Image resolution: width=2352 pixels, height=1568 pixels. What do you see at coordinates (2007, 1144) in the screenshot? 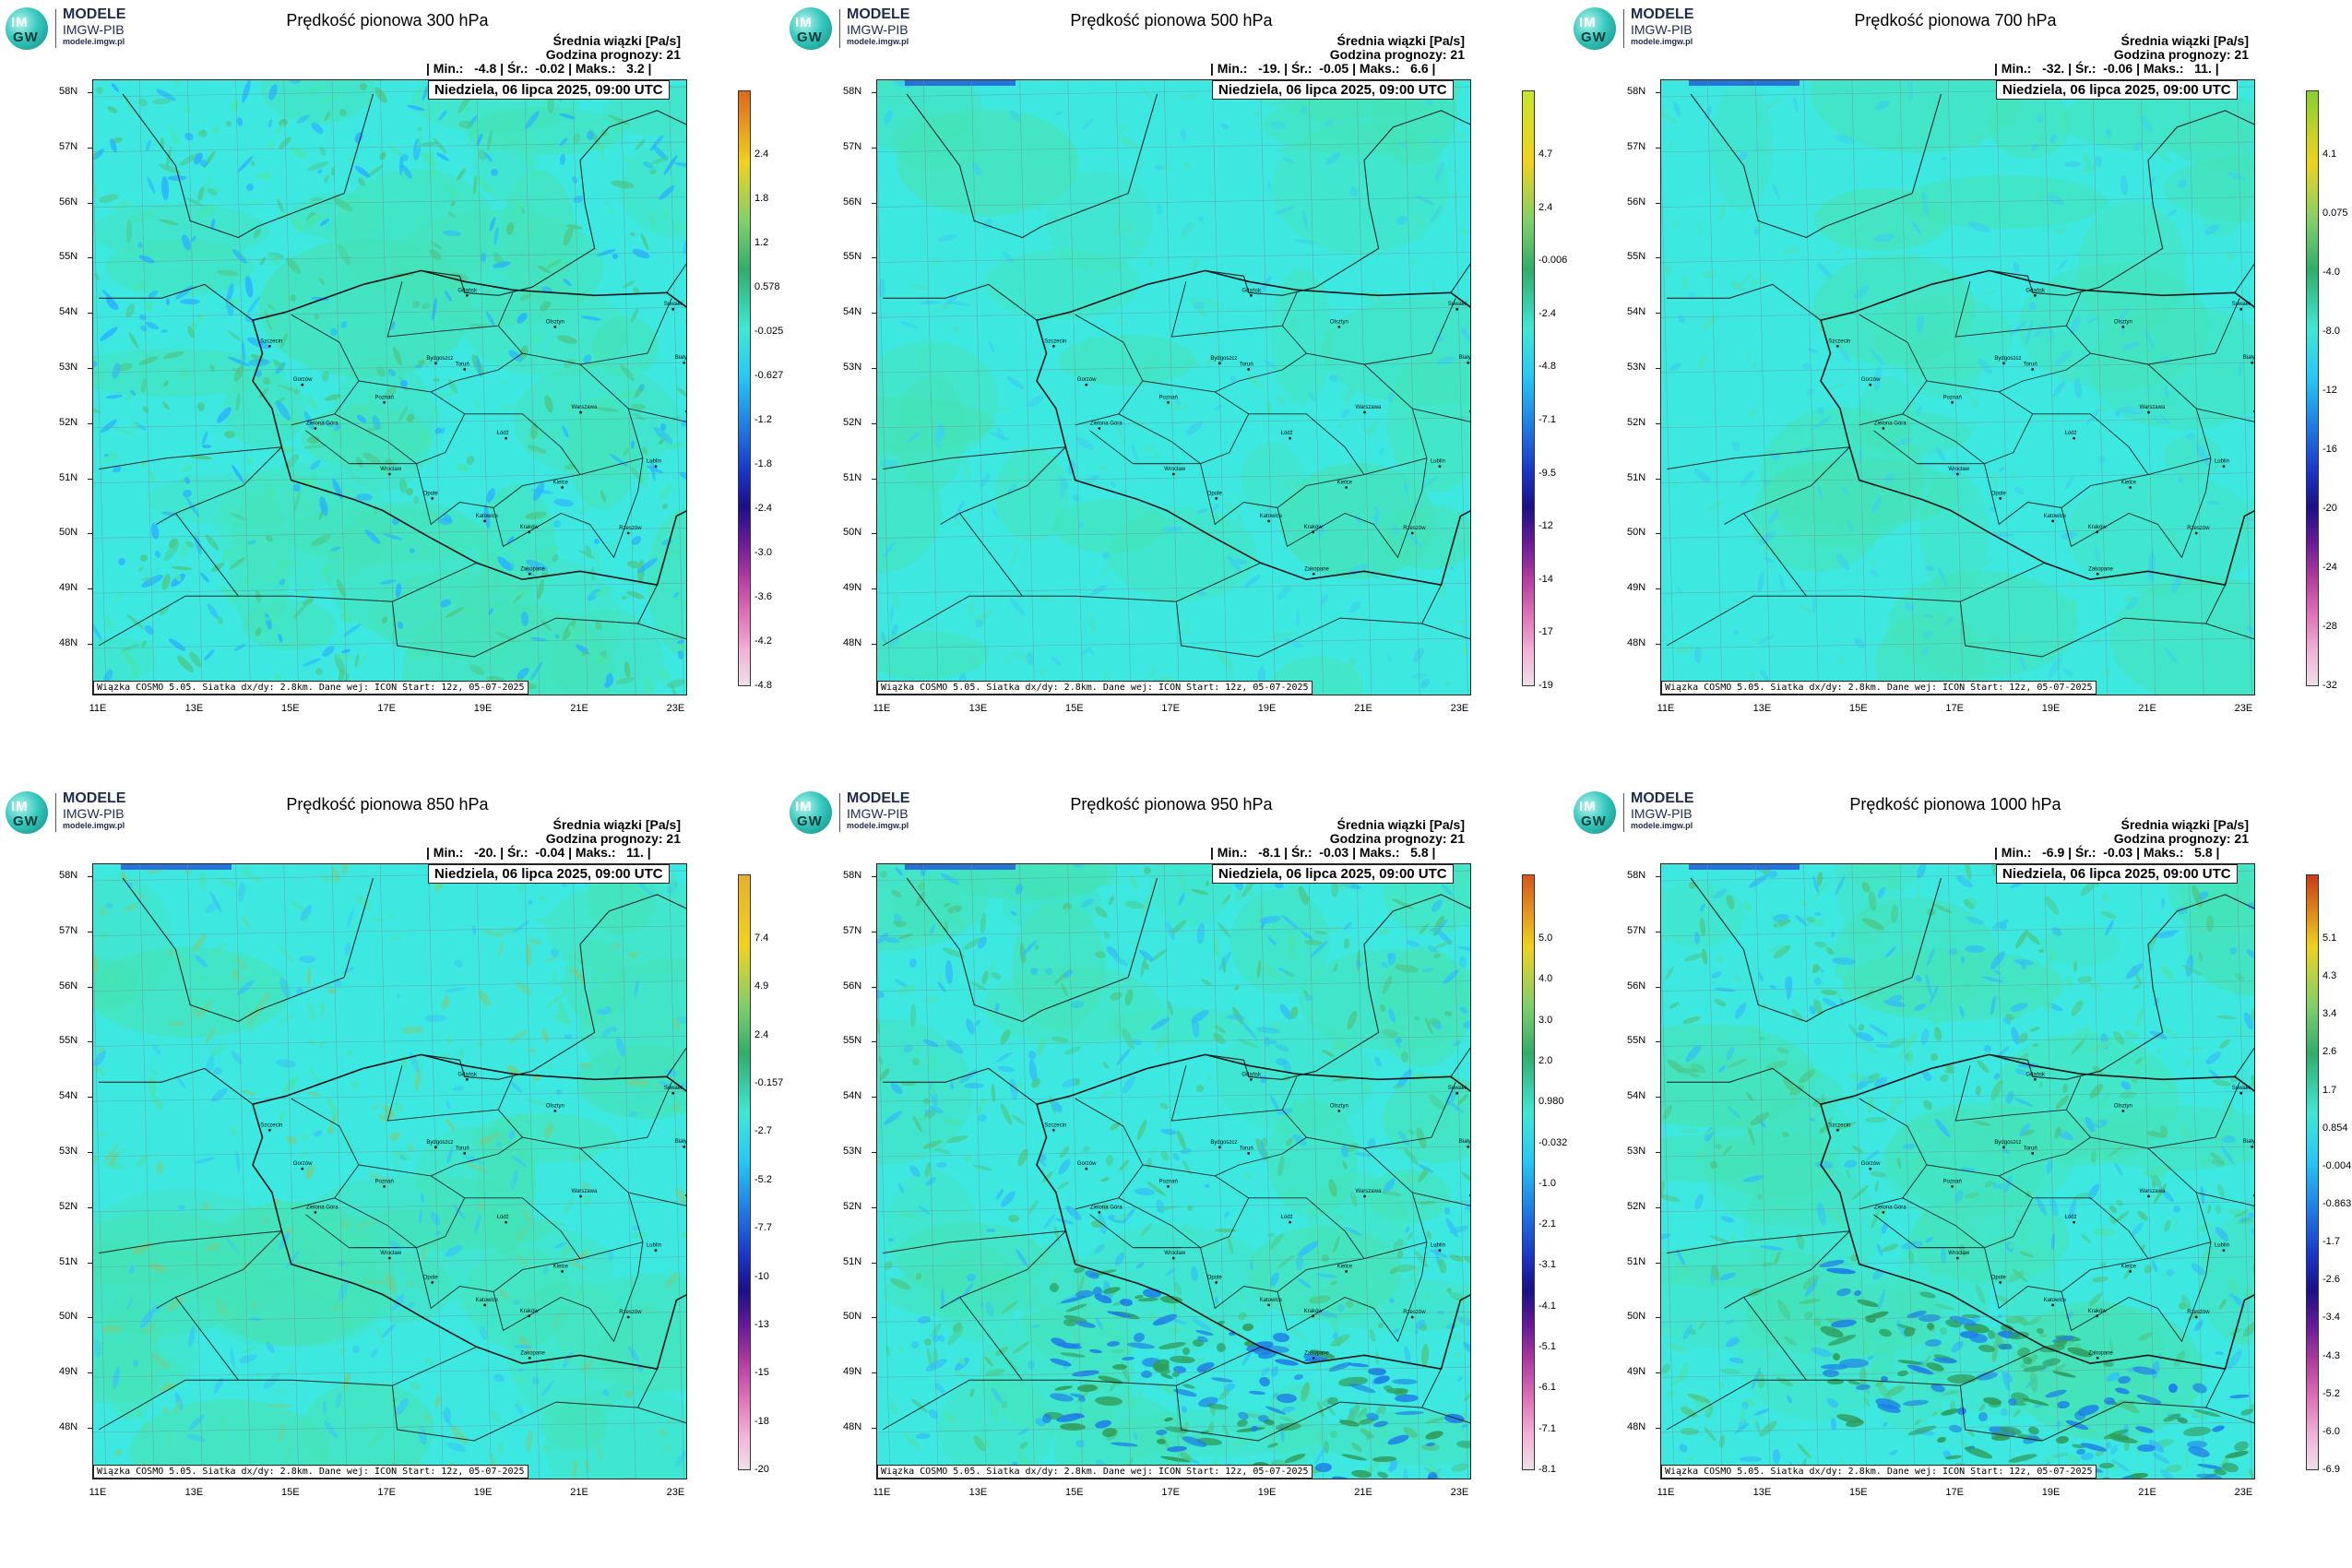
I see `city-marker: Bydgoszcz` at bounding box center [2007, 1144].